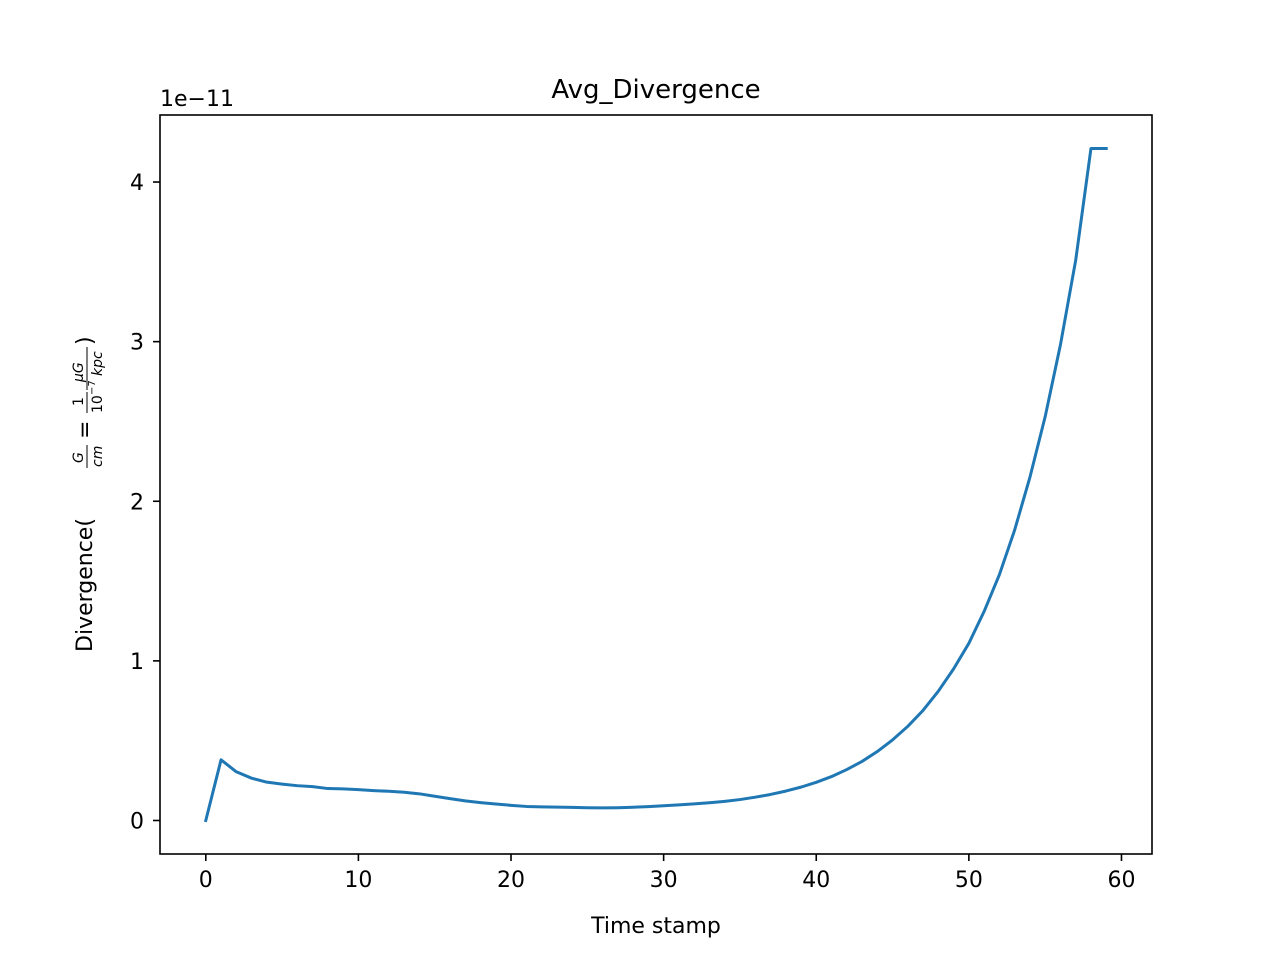  Describe the element at coordinates (85, 430) in the screenshot. I see `y-label-equals: =` at that location.